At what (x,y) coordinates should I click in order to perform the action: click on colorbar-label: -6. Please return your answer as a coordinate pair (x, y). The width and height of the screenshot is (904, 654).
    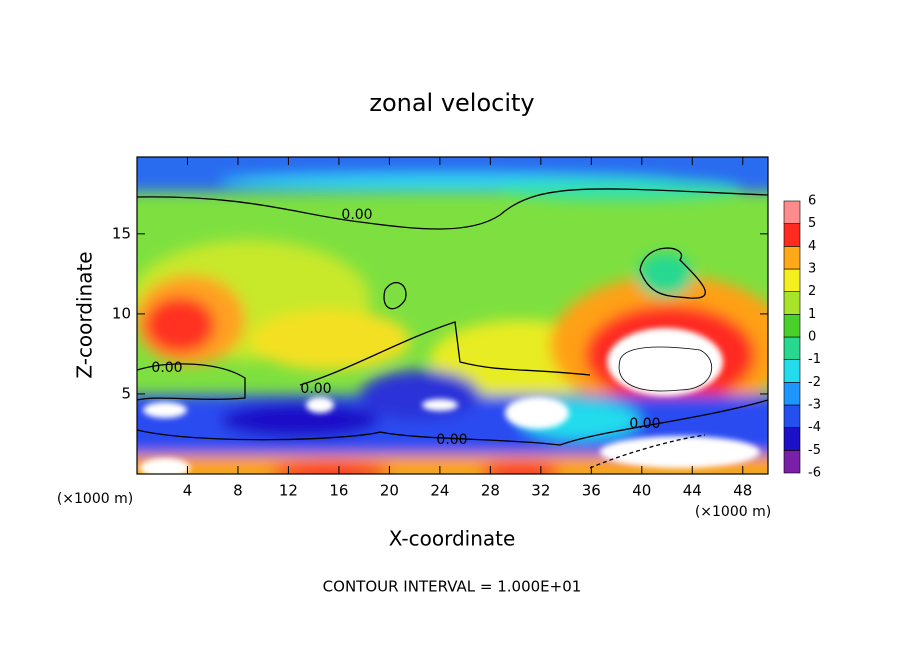
    Looking at the image, I should click on (814, 473).